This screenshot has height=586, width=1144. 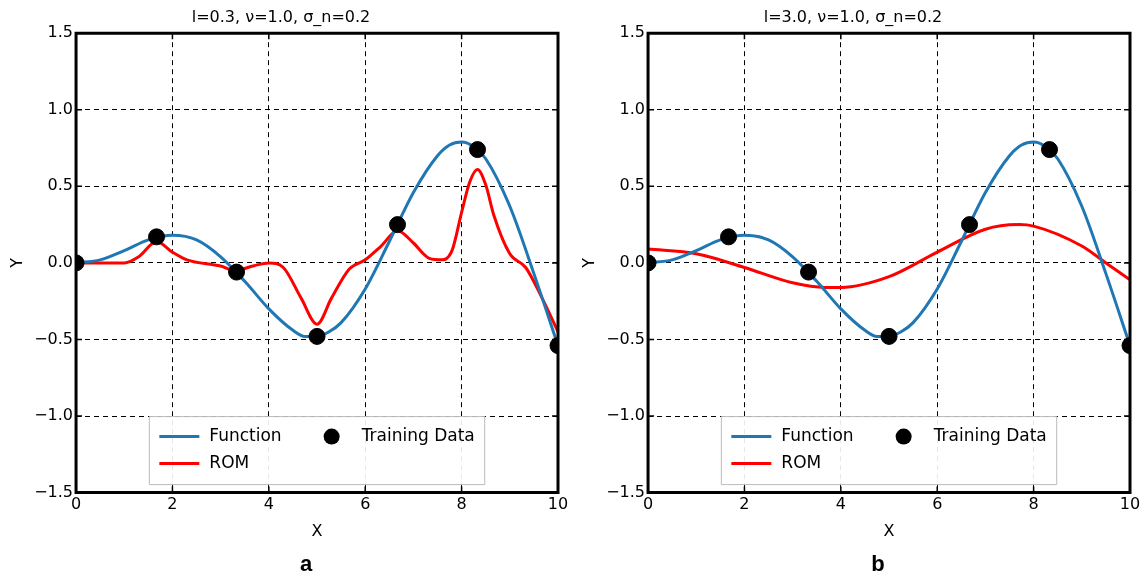 I want to click on line-series, so click(x=889, y=256).